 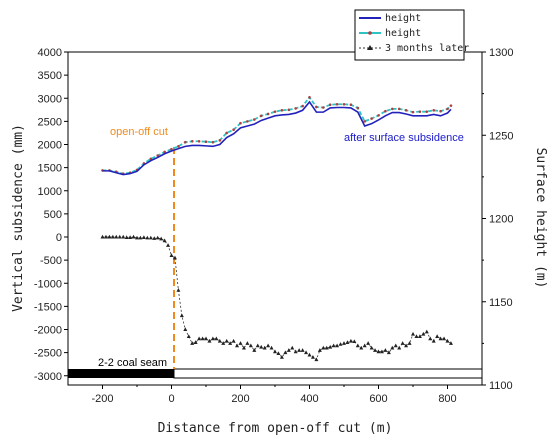 What do you see at coordinates (501, 136) in the screenshot?
I see `y-right-tick-label: 1250` at bounding box center [501, 136].